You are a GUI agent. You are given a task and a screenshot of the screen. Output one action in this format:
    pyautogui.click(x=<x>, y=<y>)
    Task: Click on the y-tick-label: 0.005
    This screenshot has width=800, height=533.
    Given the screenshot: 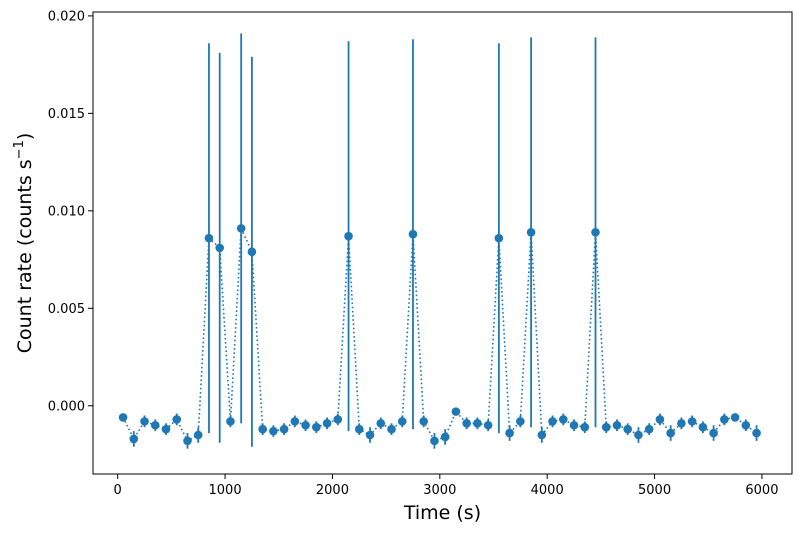 What is the action you would take?
    pyautogui.click(x=66, y=309)
    